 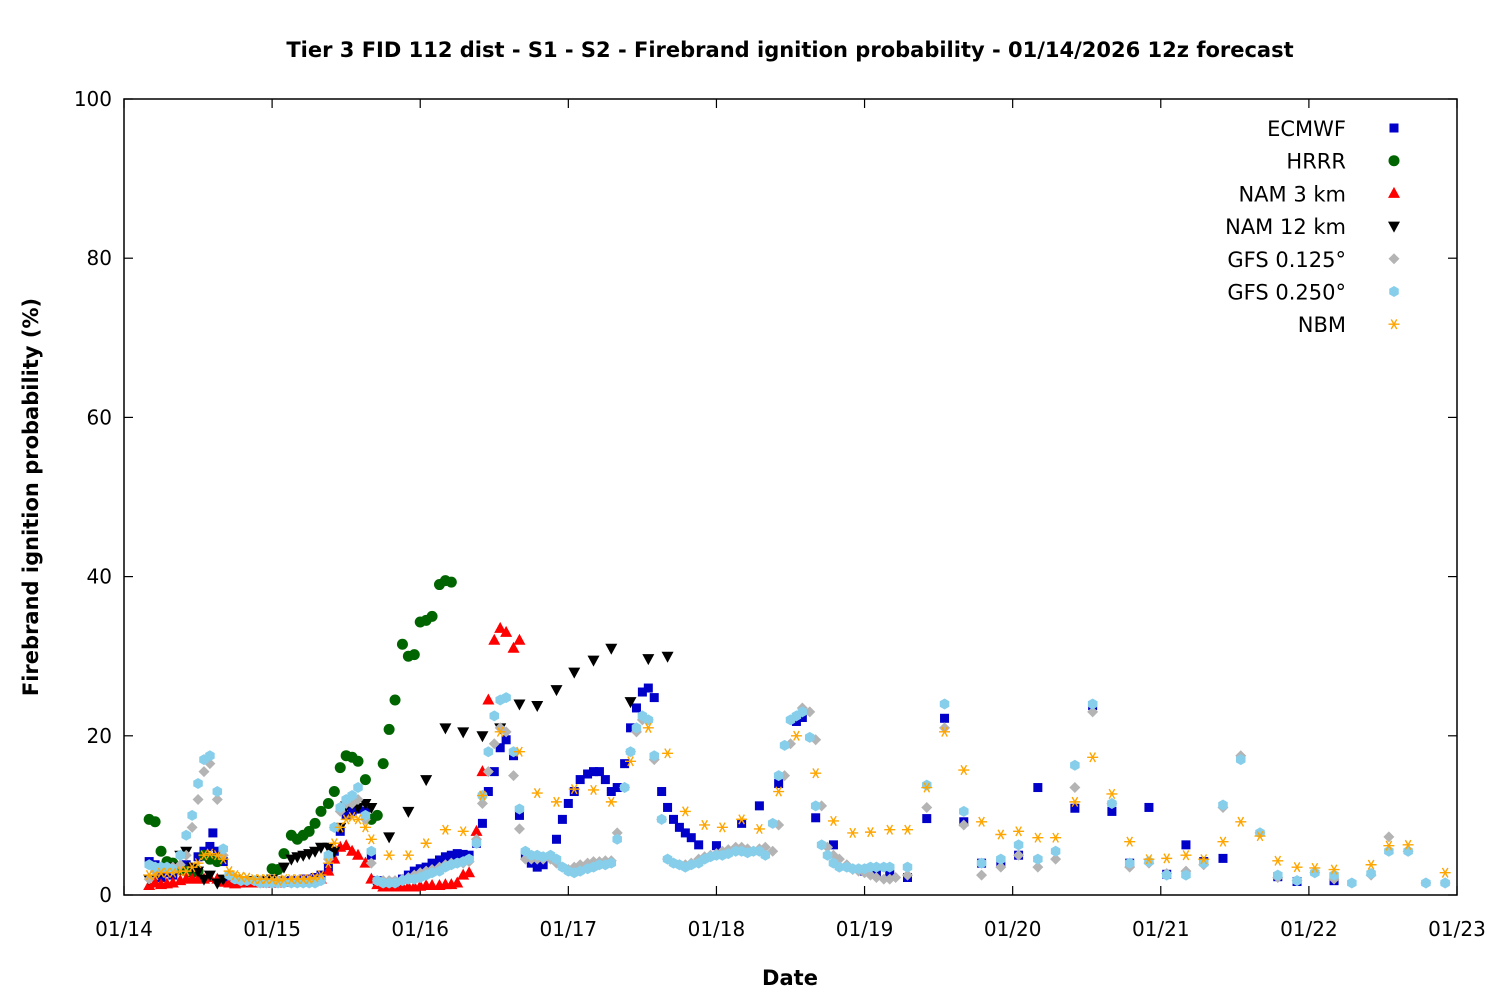 I want to click on series-nbm, so click(x=797, y=804).